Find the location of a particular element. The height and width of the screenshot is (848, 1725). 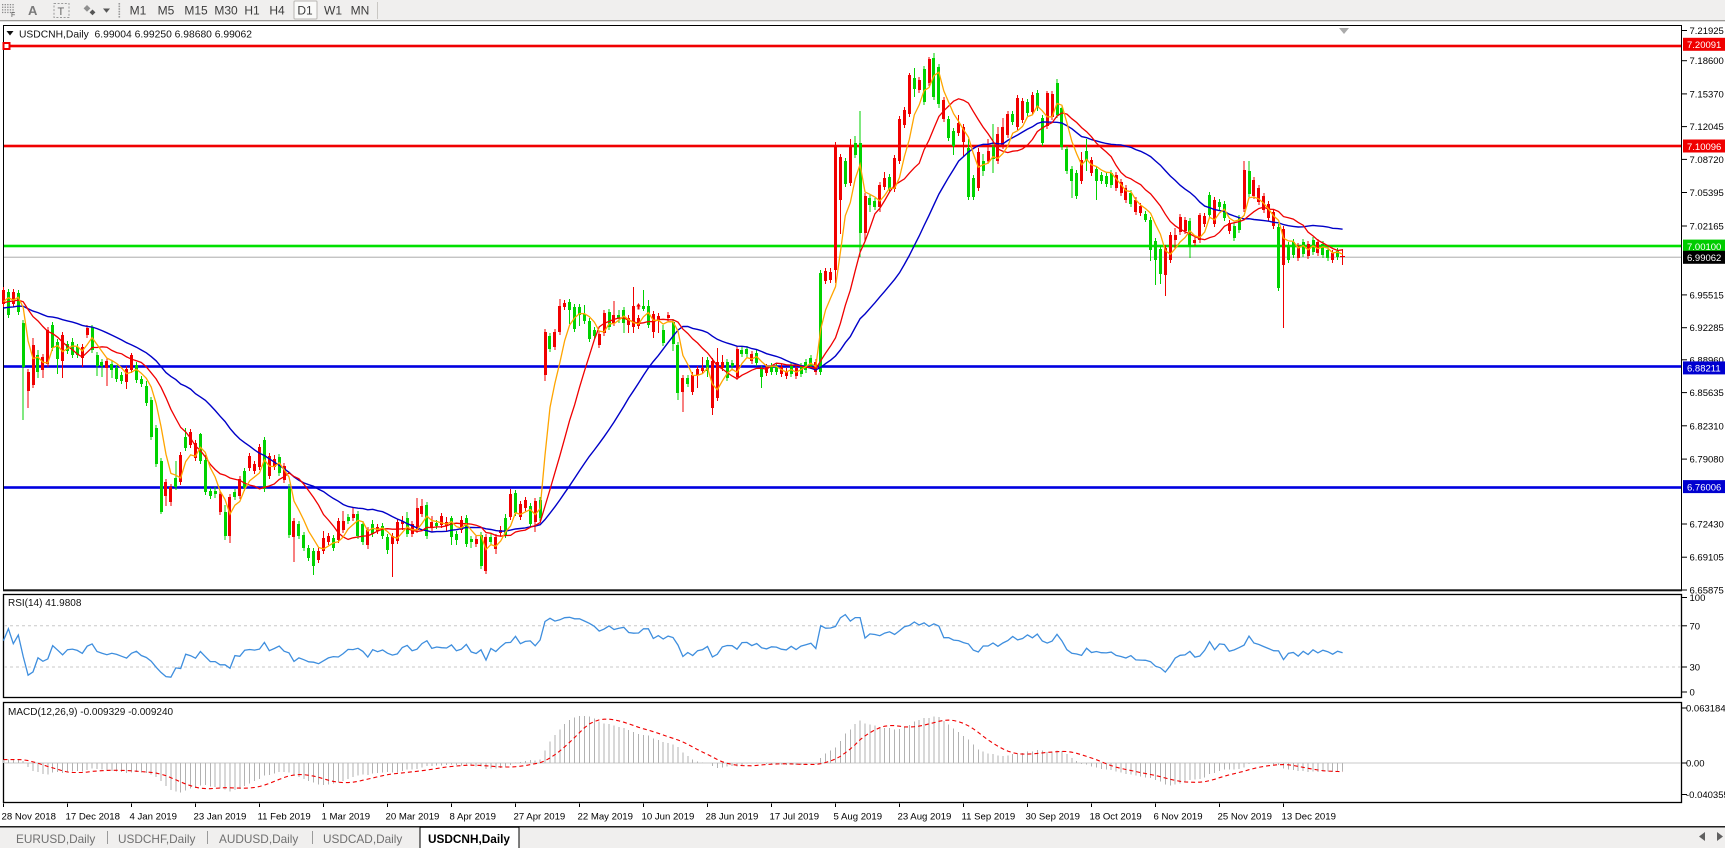

svg-text: 5 Aug 2019 is located at coordinates (858, 817).